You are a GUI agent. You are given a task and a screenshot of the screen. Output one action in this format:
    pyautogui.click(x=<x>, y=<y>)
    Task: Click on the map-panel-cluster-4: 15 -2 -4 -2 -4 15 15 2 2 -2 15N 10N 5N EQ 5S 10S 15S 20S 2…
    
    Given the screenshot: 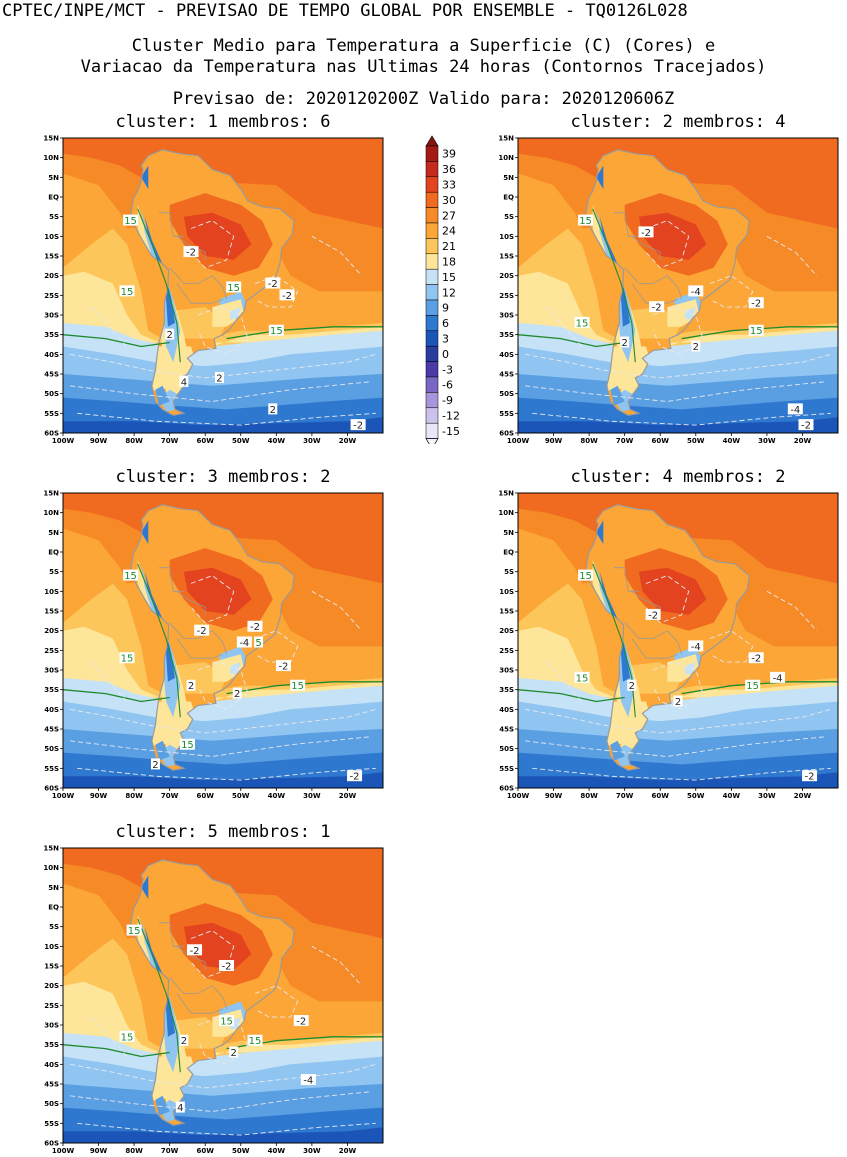 What is the action you would take?
    pyautogui.click(x=665, y=645)
    